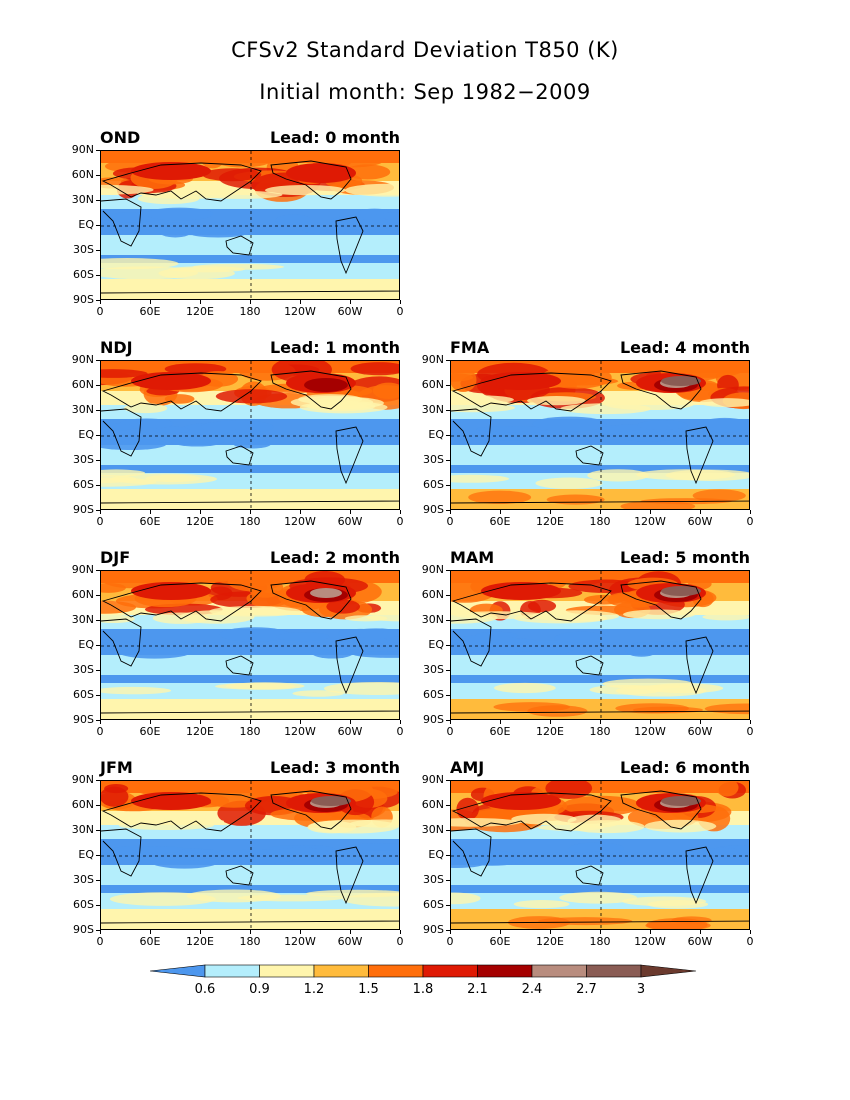  I want to click on panel-header: MAM Lead: 5 month, so click(600, 557).